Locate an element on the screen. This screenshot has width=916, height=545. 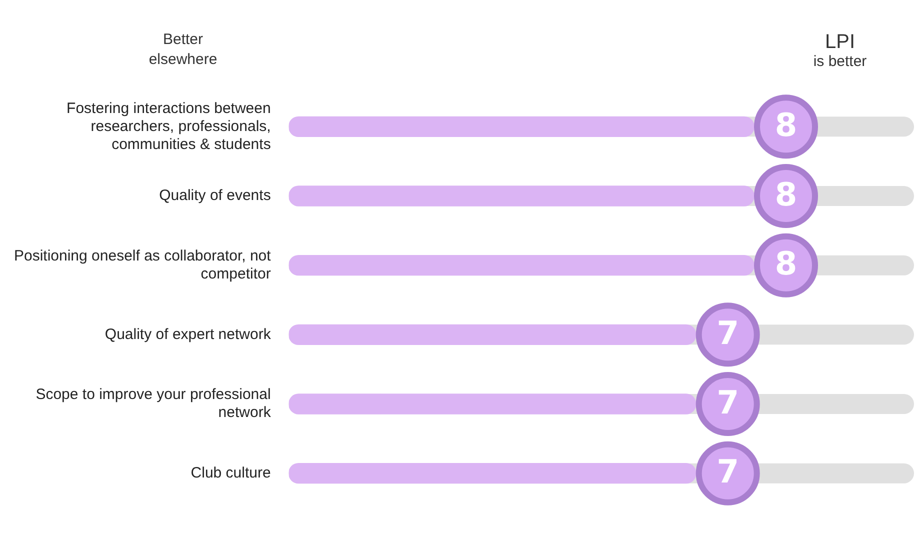
y-tick-label: Club culture is located at coordinates (230, 473).